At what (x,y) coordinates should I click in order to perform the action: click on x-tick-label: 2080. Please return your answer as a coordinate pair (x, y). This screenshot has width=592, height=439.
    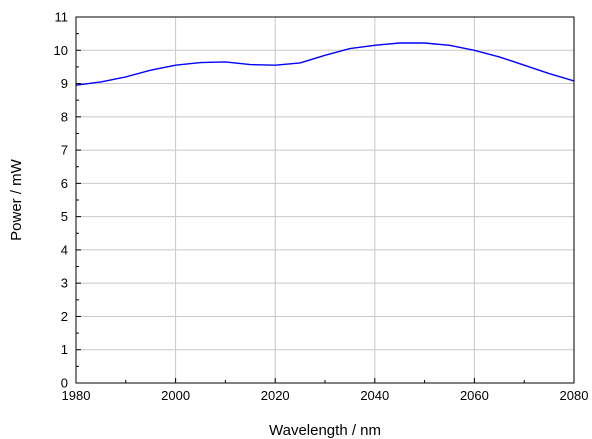
    Looking at the image, I should click on (574, 395).